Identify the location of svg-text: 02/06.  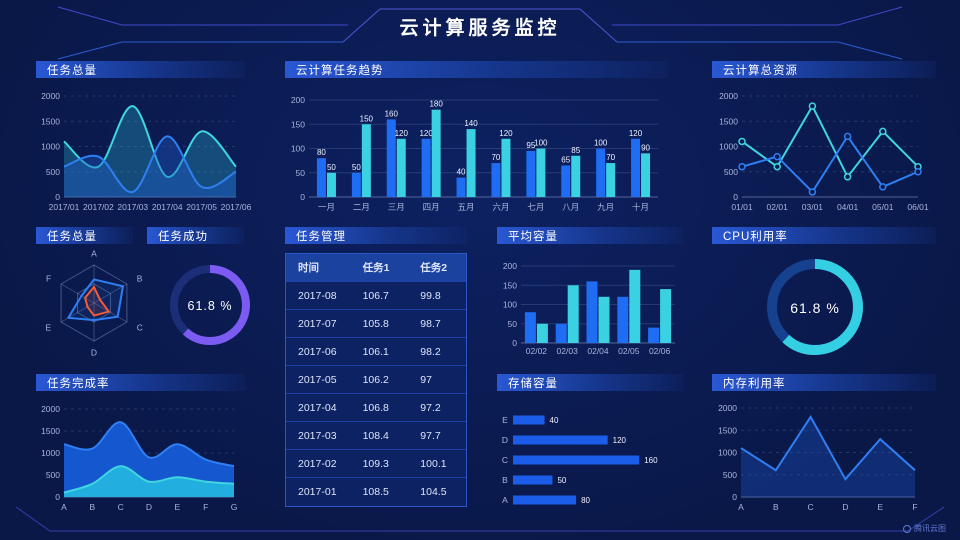
(660, 351).